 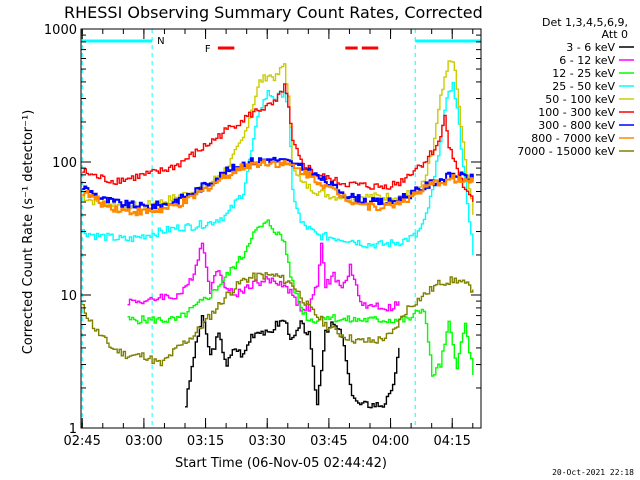 What do you see at coordinates (281, 463) in the screenshot?
I see `x-axis-label: Start Time (06-Nov-05 02:44:42)` at bounding box center [281, 463].